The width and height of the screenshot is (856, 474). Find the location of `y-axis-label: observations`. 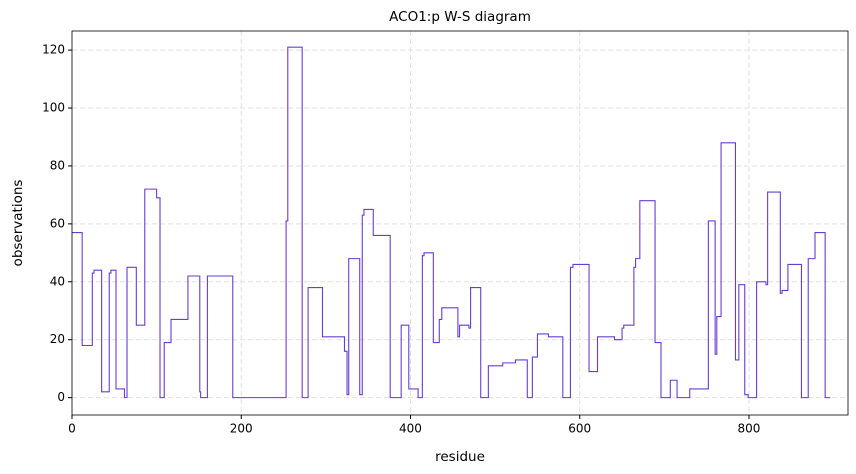

y-axis-label: observations is located at coordinates (18, 223).